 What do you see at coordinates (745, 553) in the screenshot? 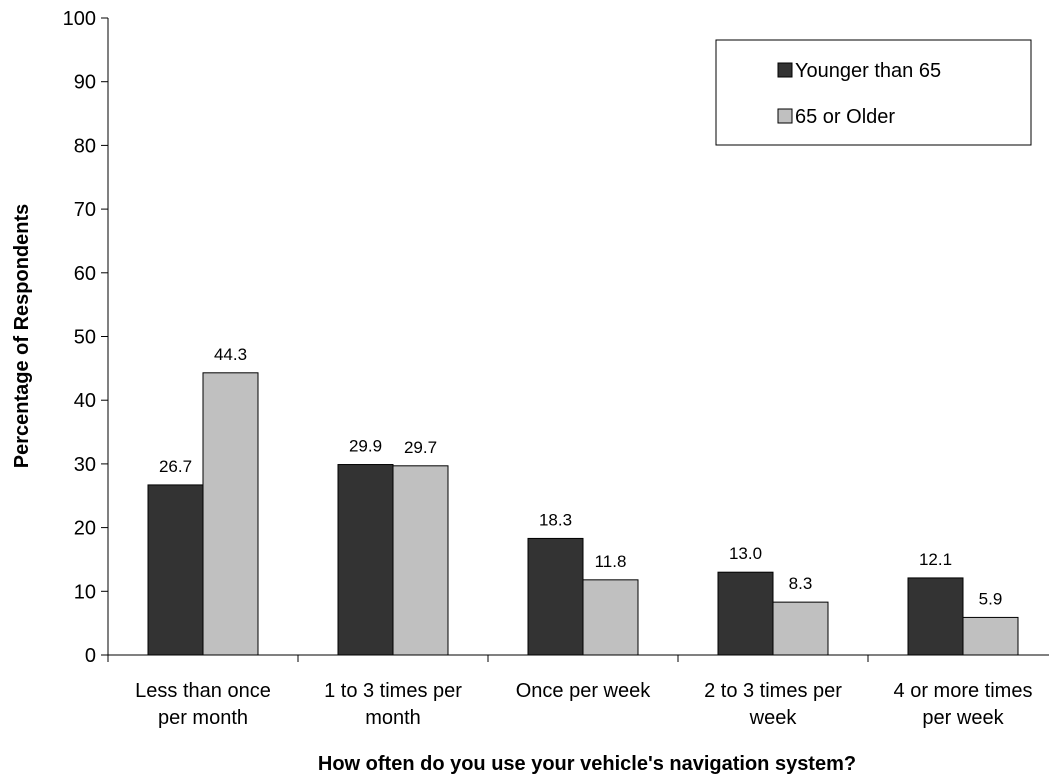
I see `bar-value-label: 13.0` at bounding box center [745, 553].